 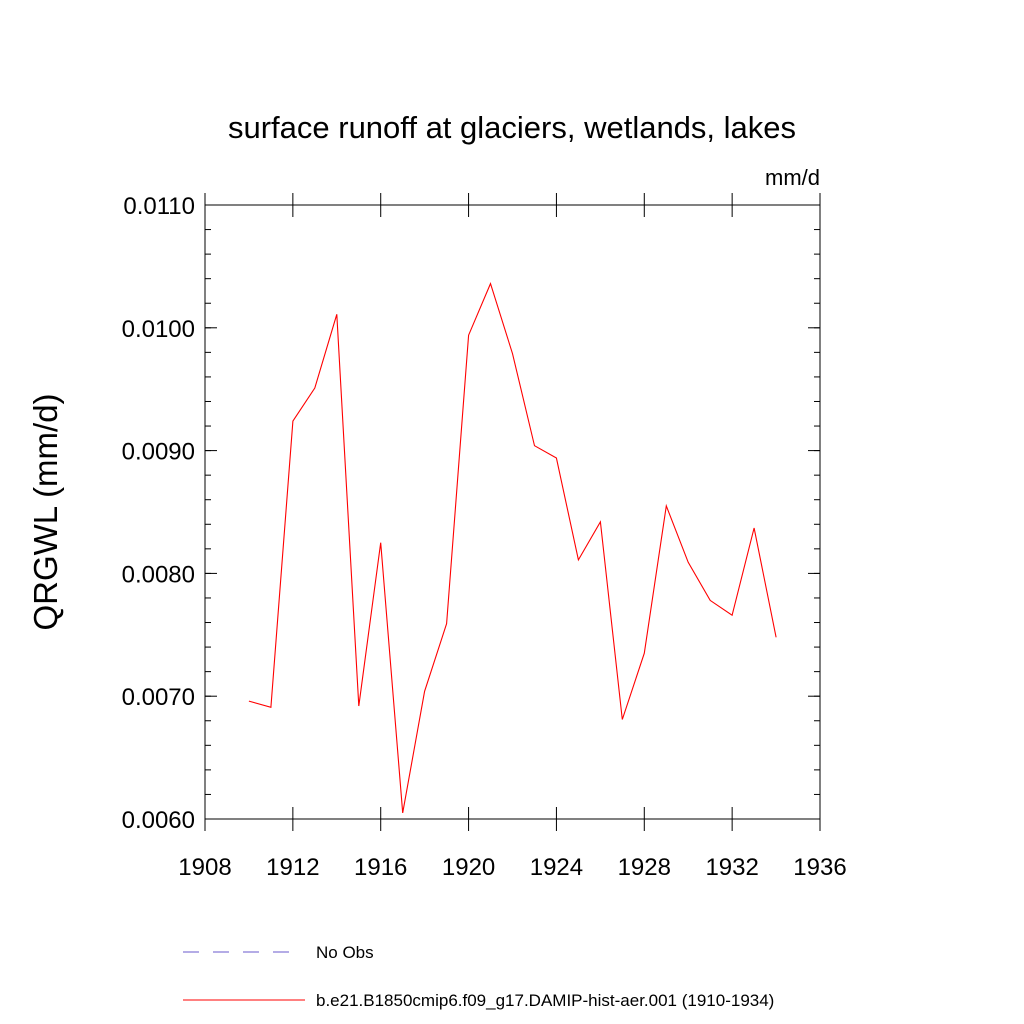 What do you see at coordinates (158, 820) in the screenshot?
I see `y-tick-label: 0.0060` at bounding box center [158, 820].